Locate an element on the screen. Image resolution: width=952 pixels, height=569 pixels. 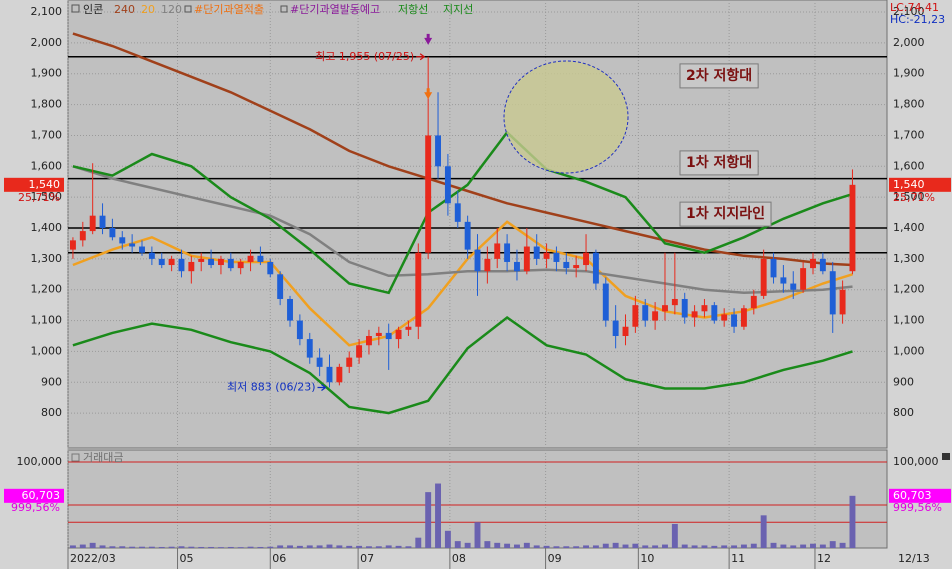
ma-line is located at coordinates (462, 365).